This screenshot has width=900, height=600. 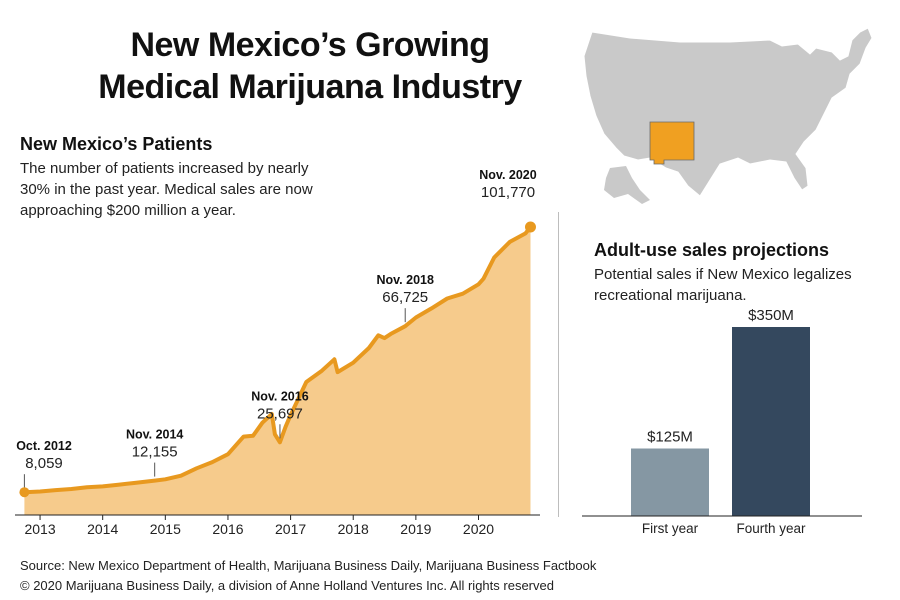 I want to click on us-map-svg, so click(x=728, y=115).